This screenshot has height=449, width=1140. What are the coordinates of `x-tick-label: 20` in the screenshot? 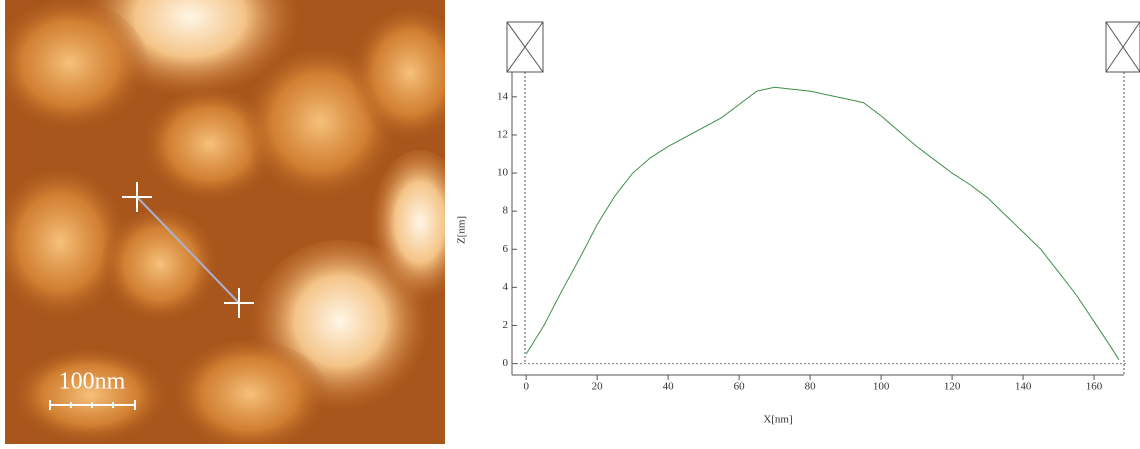 It's located at (598, 387).